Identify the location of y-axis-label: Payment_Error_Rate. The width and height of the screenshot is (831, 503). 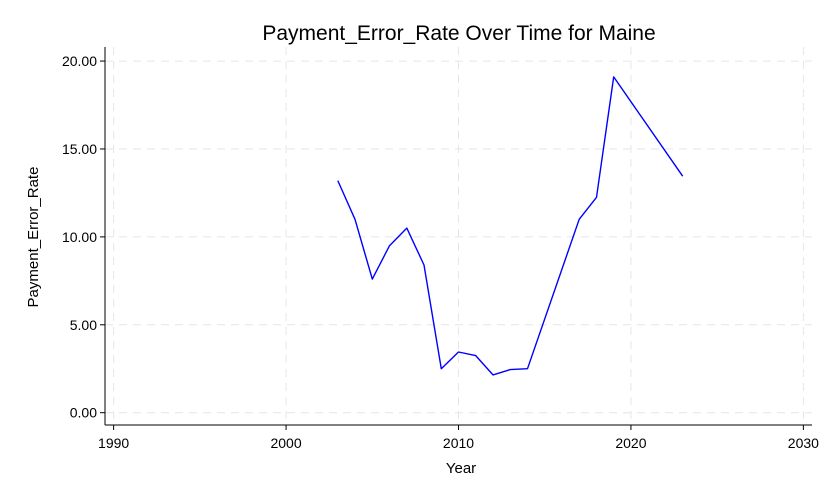
(33, 237).